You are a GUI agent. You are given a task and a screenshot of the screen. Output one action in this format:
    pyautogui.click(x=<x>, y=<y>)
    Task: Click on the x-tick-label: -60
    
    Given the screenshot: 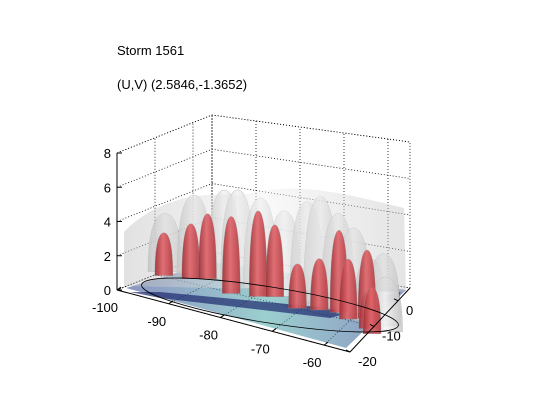 What is the action you would take?
    pyautogui.click(x=312, y=362)
    